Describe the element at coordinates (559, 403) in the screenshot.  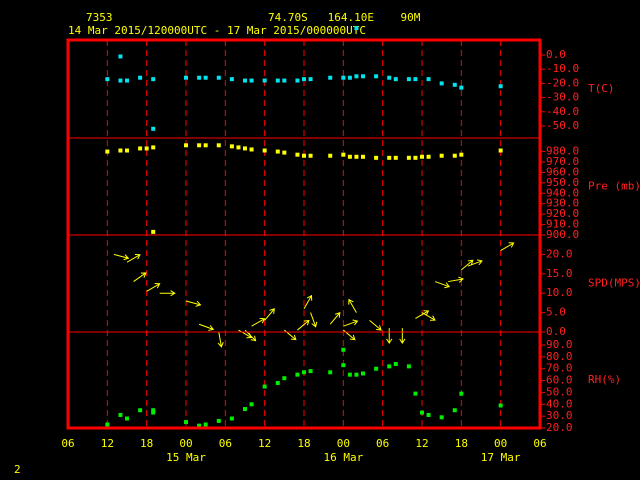
I see `y-tick-label: 40.0` at that location.